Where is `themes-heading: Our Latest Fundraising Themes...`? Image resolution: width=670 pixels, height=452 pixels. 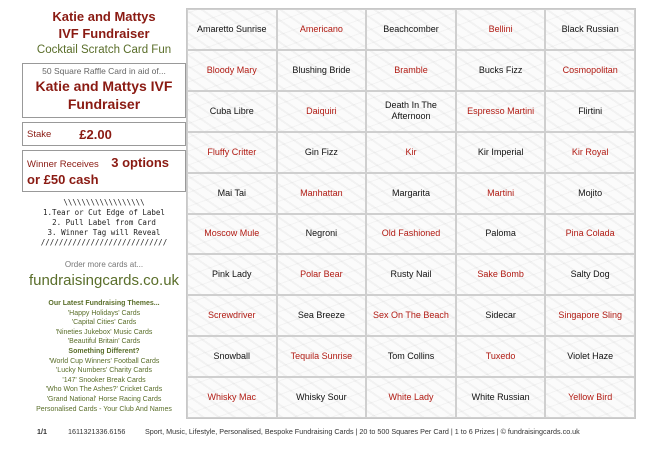 themes-heading: Our Latest Fundraising Themes... is located at coordinates (104, 303).